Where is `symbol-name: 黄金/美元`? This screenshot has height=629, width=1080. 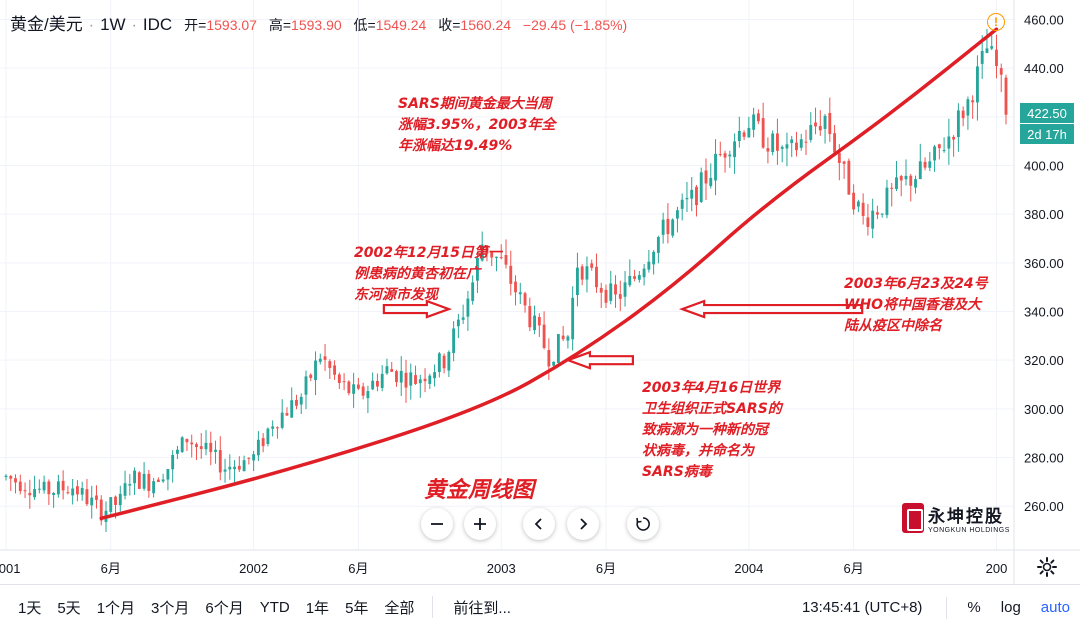
symbol-name: 黄金/美元 is located at coordinates (46, 24).